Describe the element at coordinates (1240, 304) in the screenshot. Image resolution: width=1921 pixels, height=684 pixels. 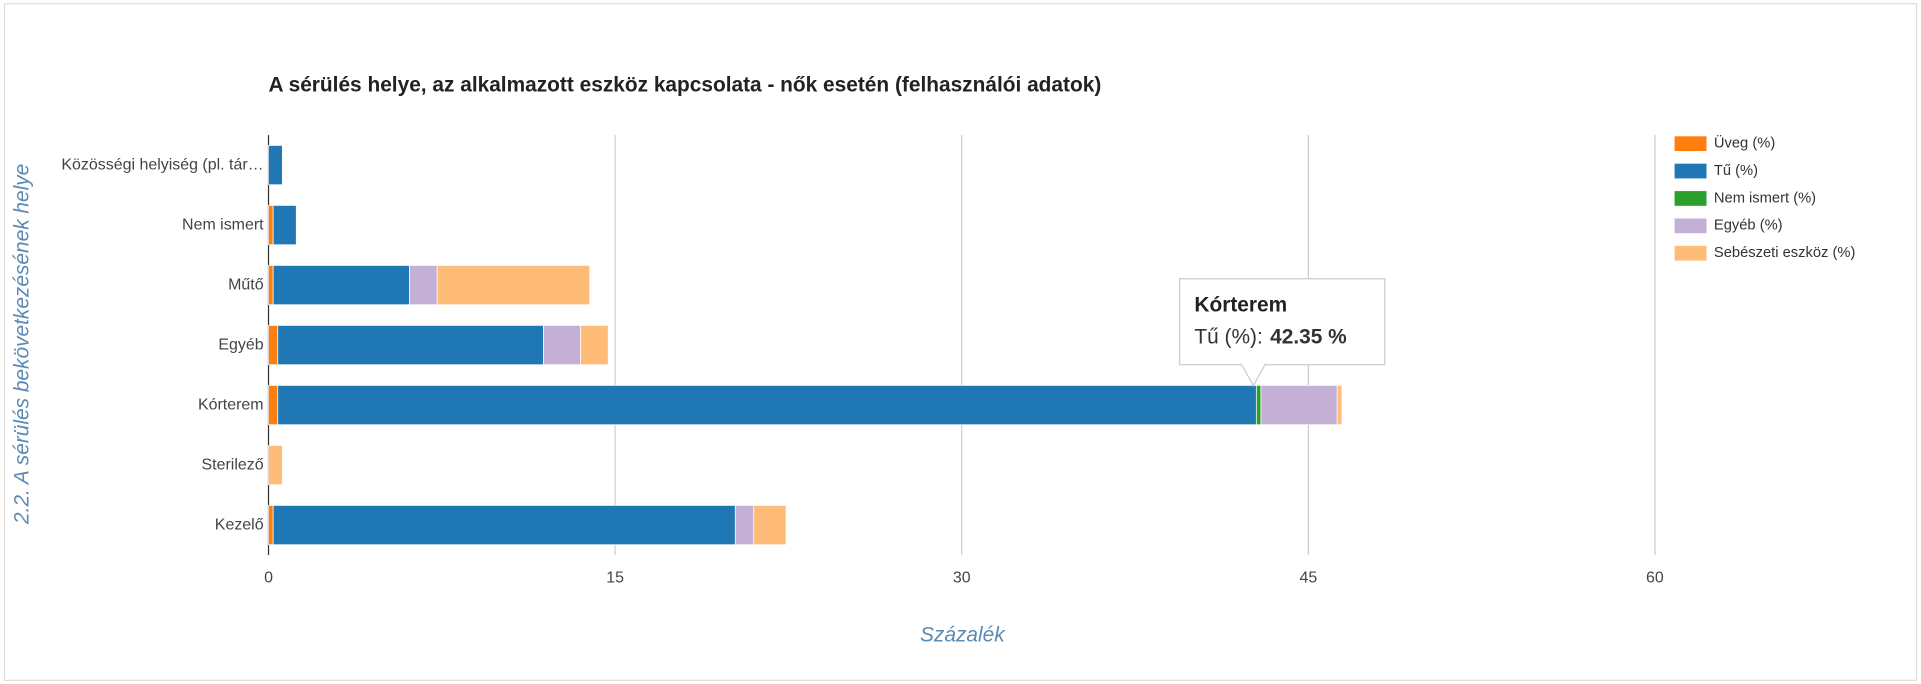
I see `tooltip-title: Kórterem` at that location.